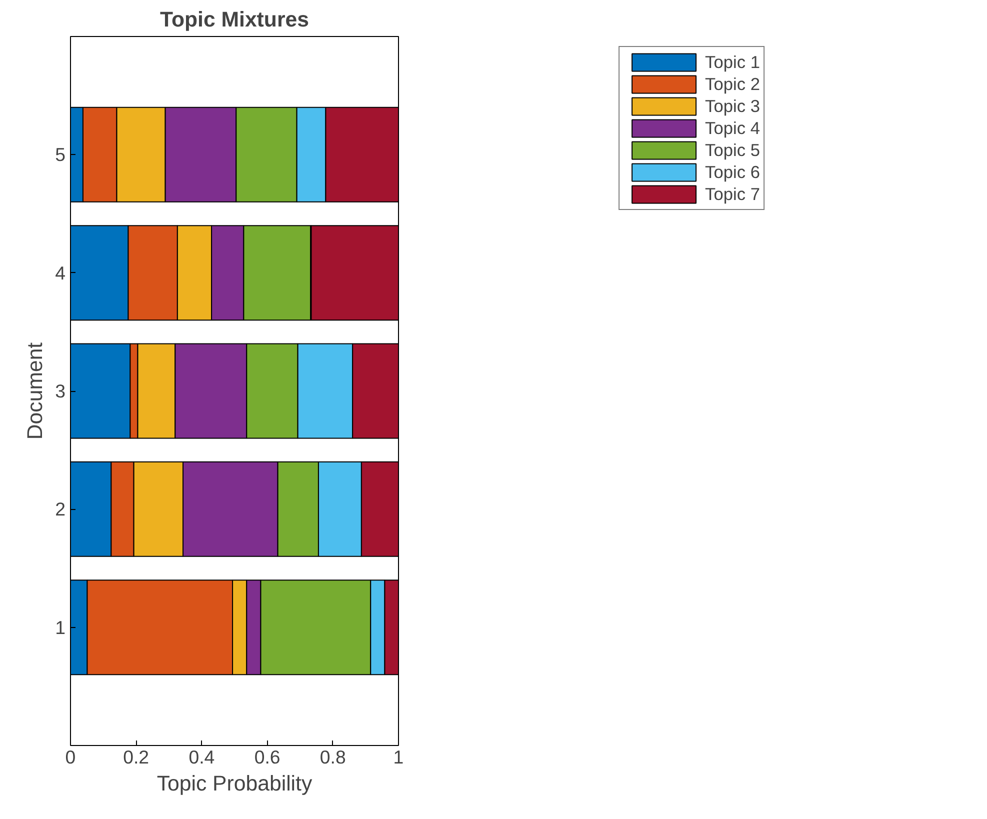 This screenshot has height=819, width=987. What do you see at coordinates (60, 391) in the screenshot?
I see `y-tick-label: 3` at bounding box center [60, 391].